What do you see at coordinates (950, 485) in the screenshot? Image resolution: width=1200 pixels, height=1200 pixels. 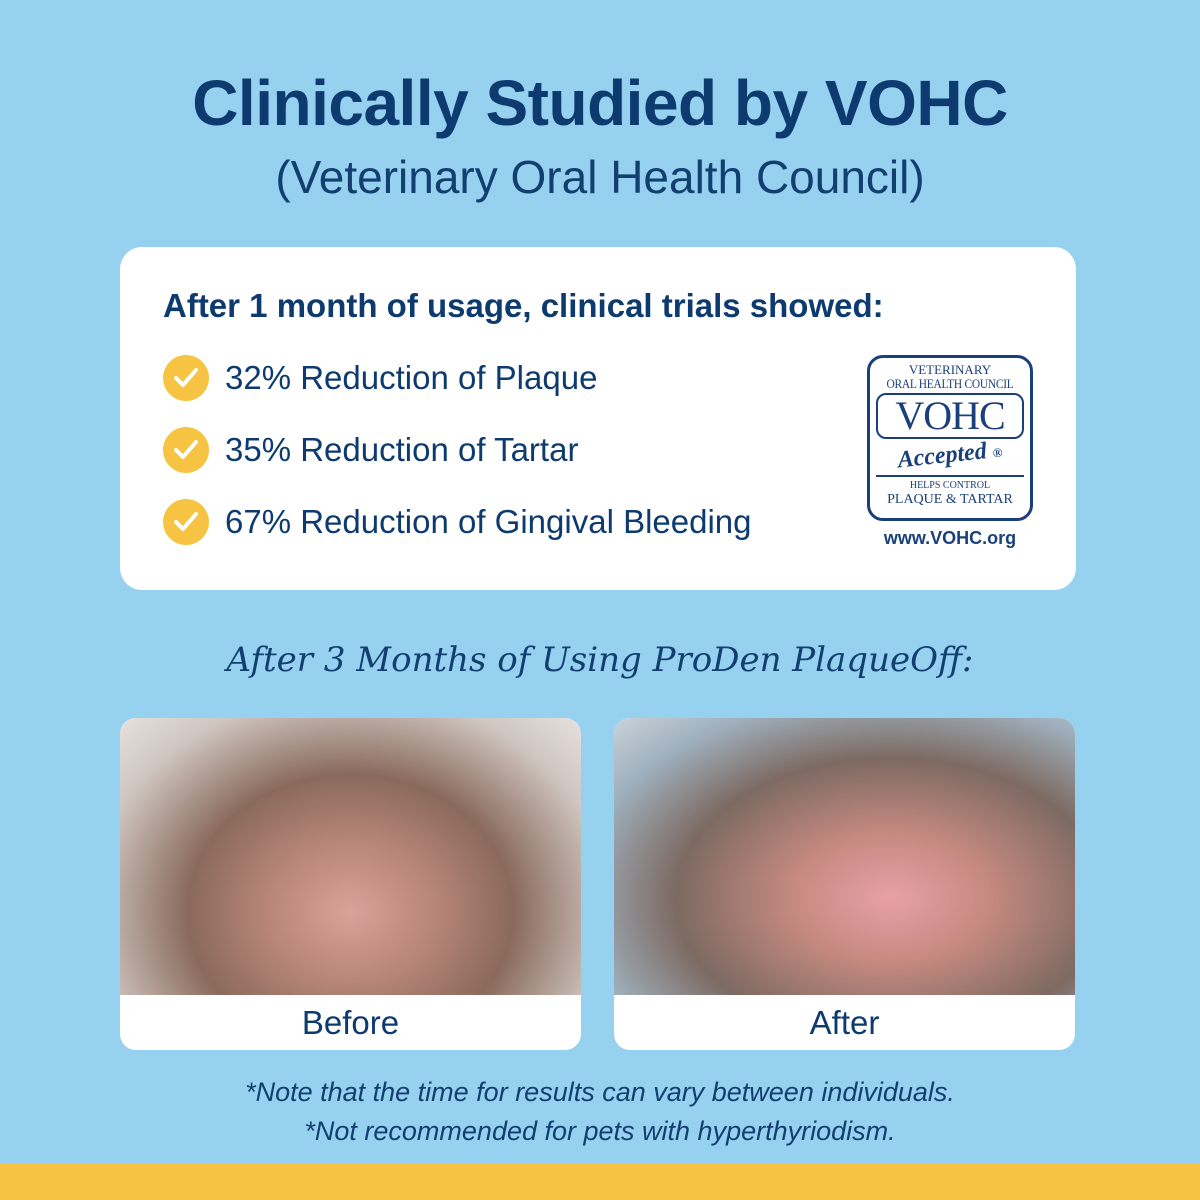 I see `seal-helps: HELPS CONTROL` at bounding box center [950, 485].